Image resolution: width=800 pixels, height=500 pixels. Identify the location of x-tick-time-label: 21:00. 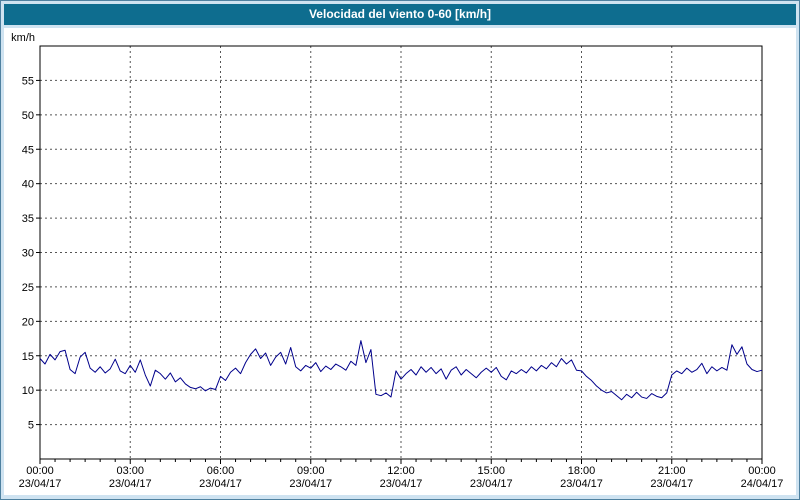
(672, 471).